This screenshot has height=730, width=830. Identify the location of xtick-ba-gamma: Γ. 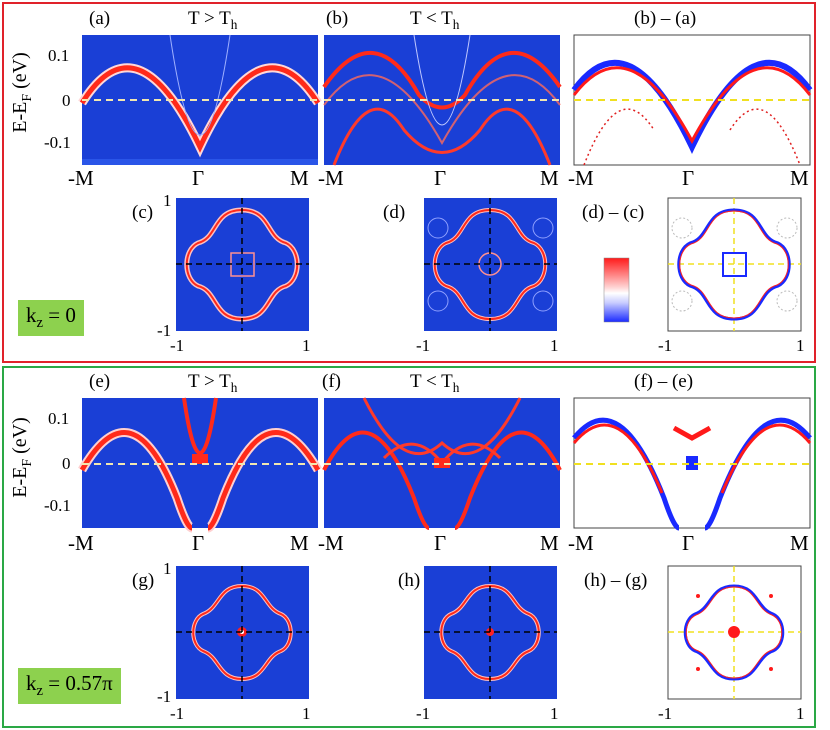
(688, 178).